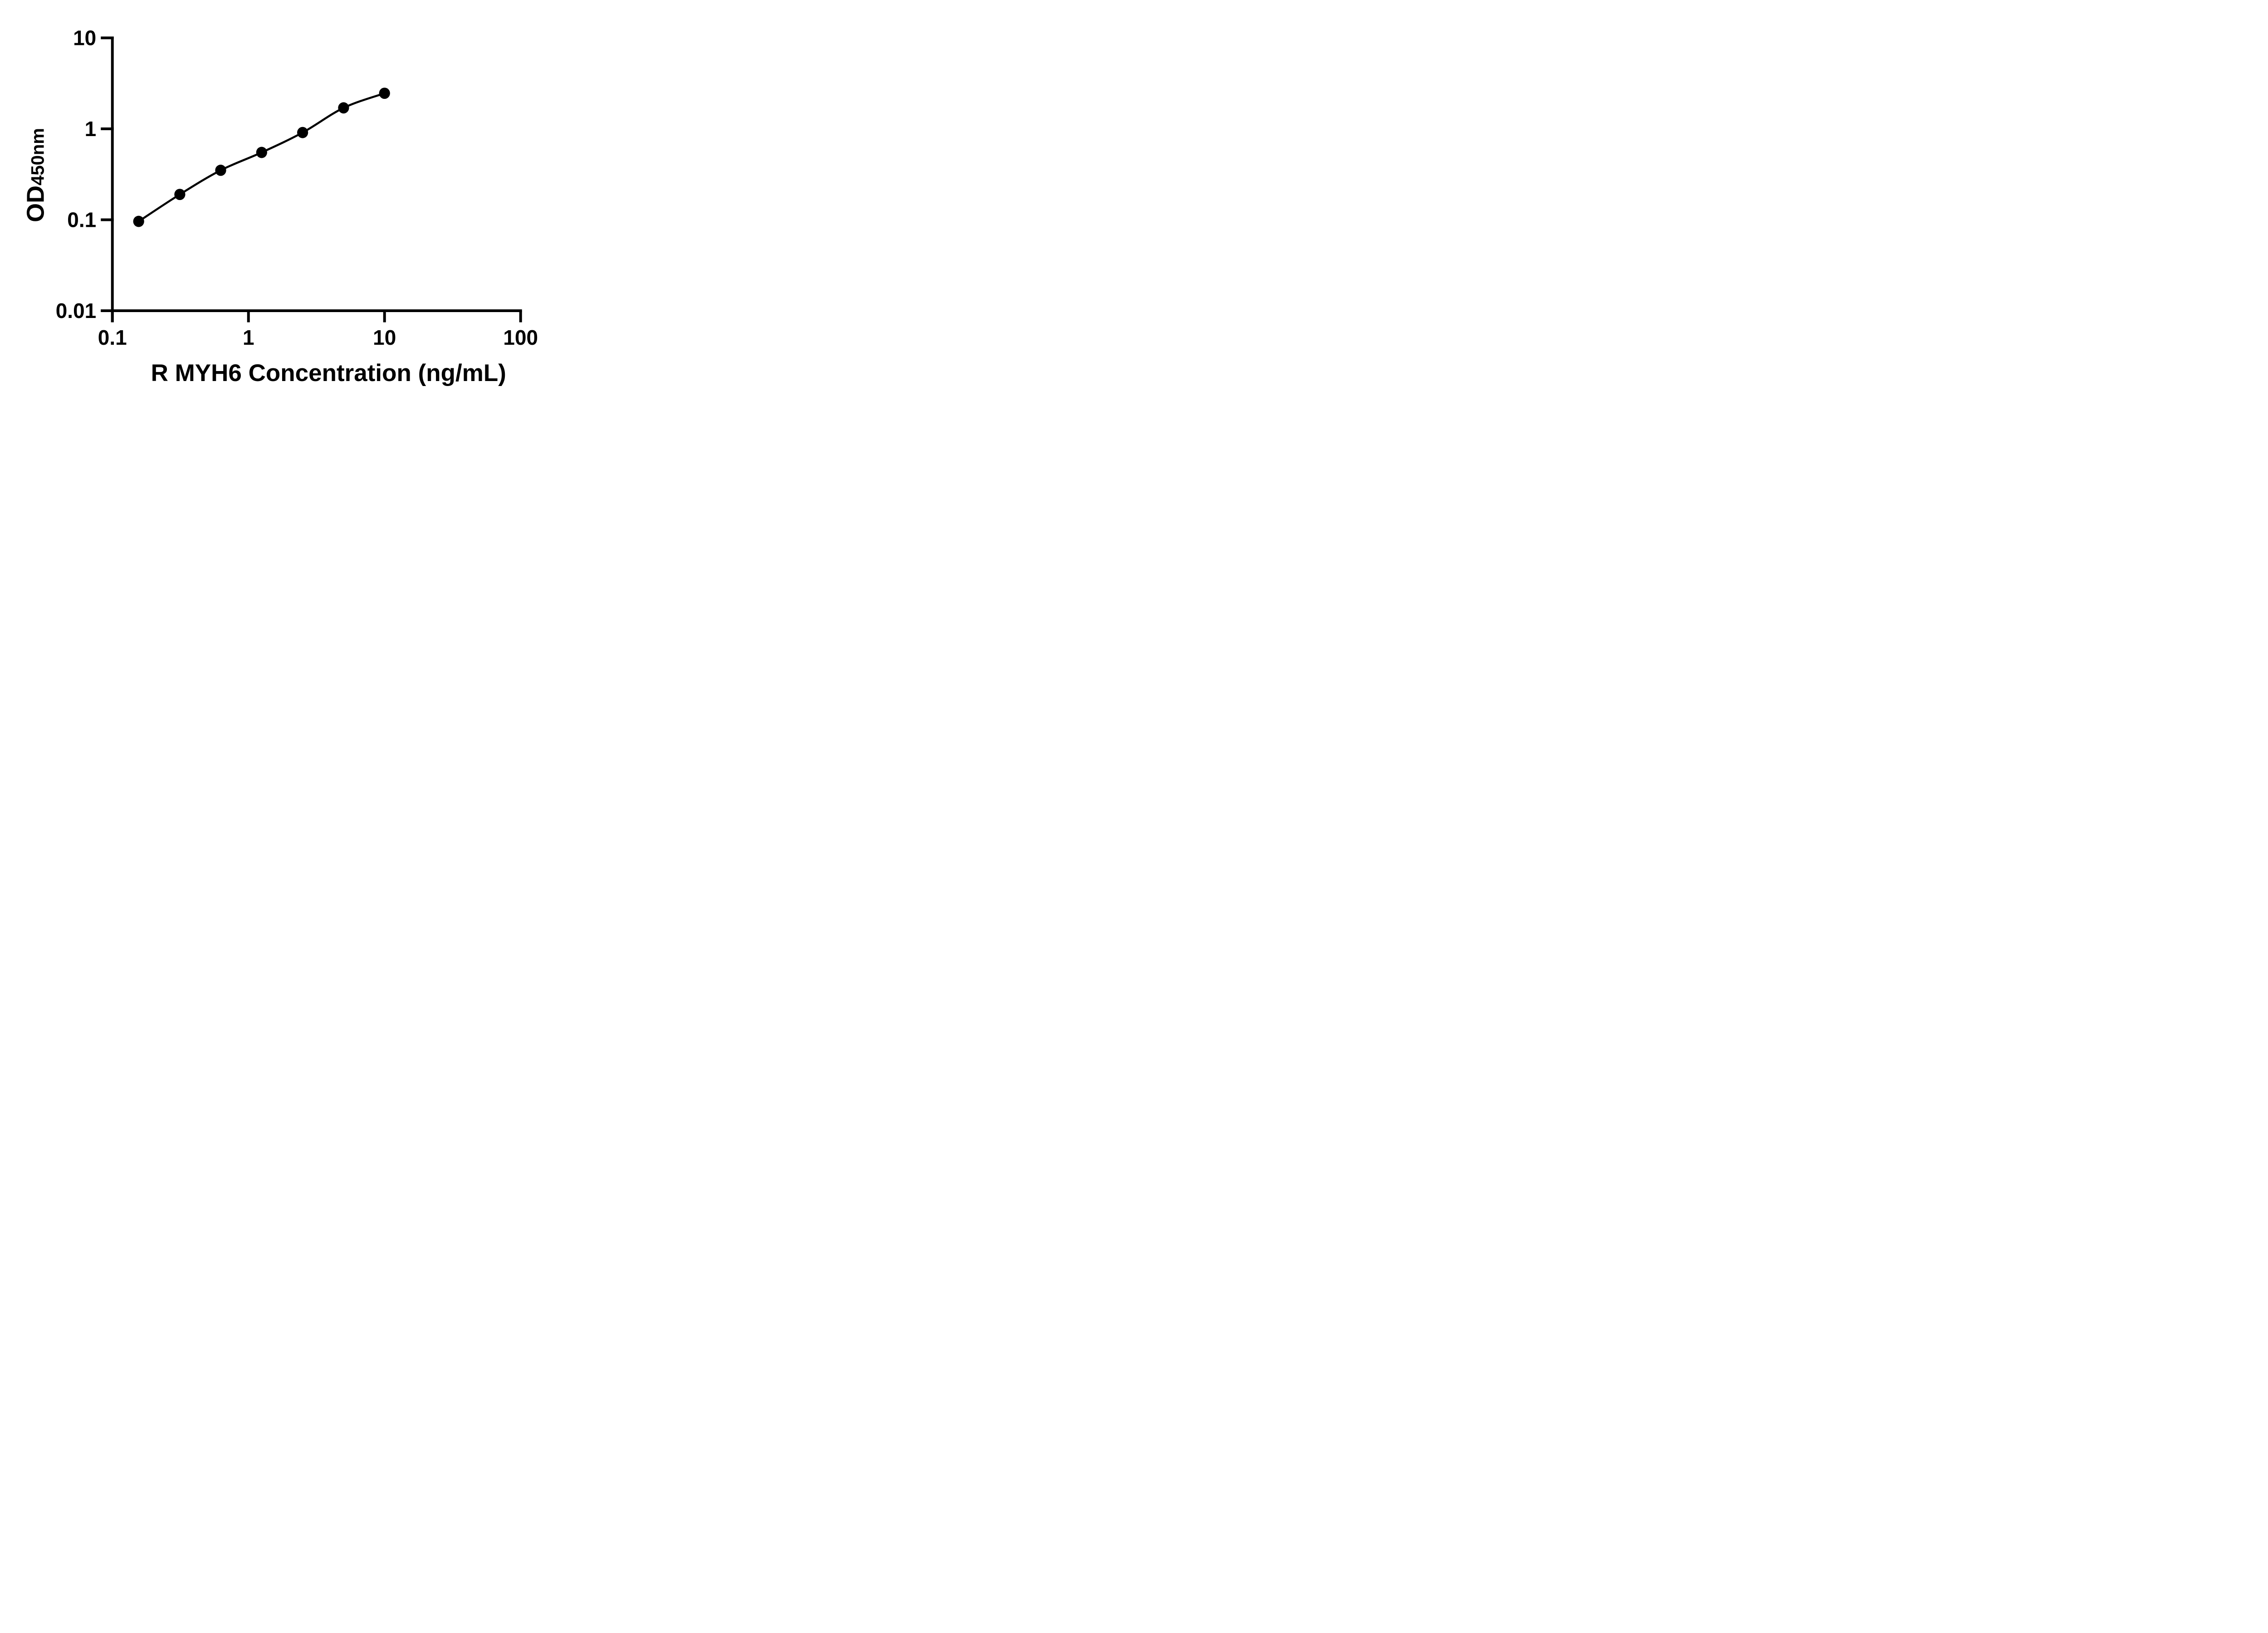 The width and height of the screenshot is (2268, 1633). Describe the element at coordinates (91, 129) in the screenshot. I see `y-tick-label: 1` at that location.